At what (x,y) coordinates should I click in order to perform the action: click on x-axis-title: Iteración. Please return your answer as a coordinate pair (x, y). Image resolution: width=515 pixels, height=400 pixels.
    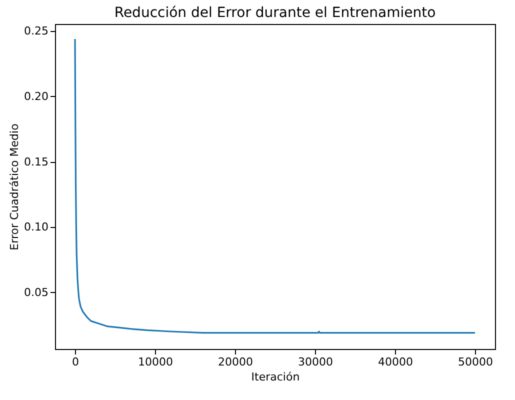
    Looking at the image, I should click on (275, 377).